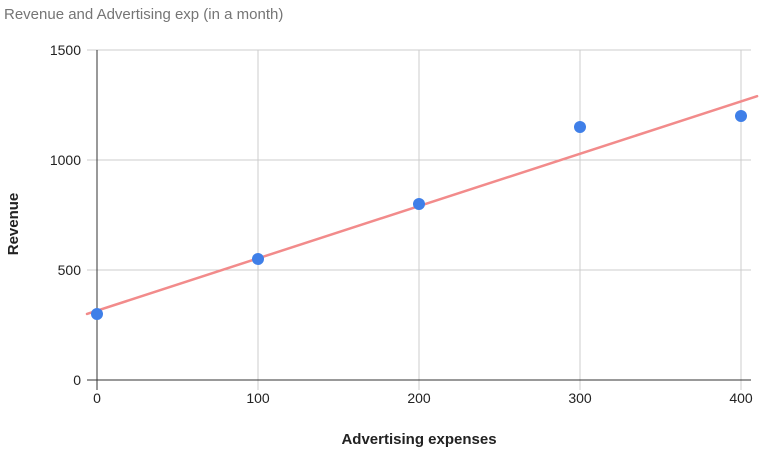 This screenshot has height=454, width=760. I want to click on x-tick-label: 400, so click(741, 398).